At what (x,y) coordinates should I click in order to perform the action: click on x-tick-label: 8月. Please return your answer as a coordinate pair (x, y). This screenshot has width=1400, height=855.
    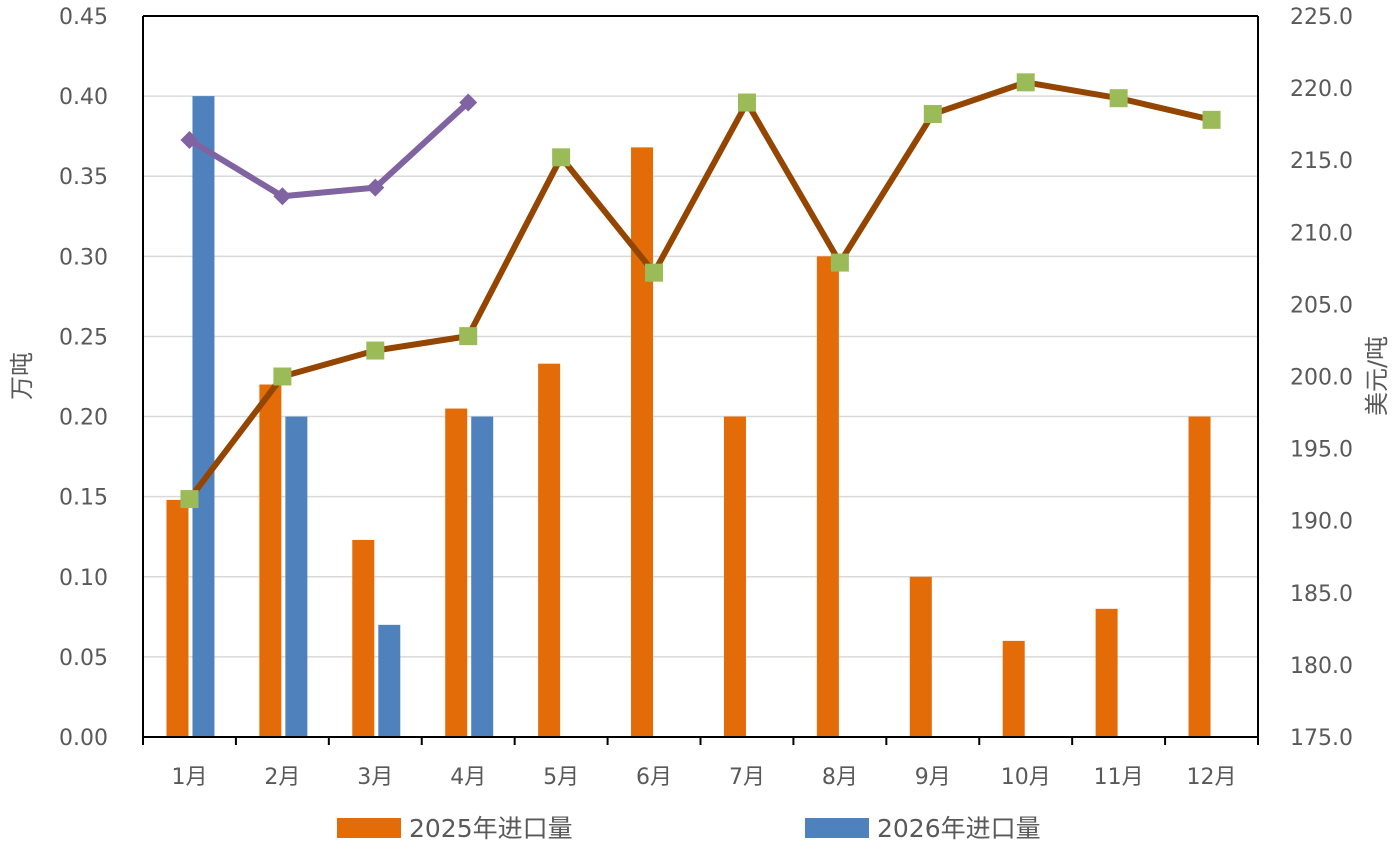
    Looking at the image, I should click on (840, 777).